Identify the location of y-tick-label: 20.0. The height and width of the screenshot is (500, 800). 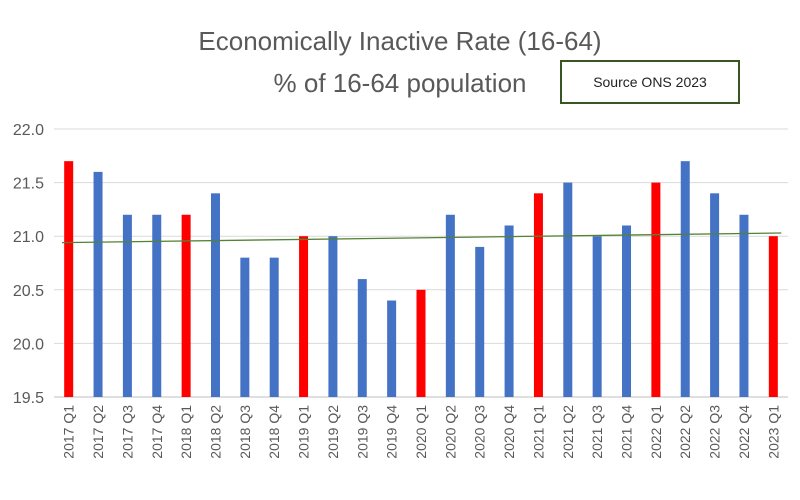
(28, 344).